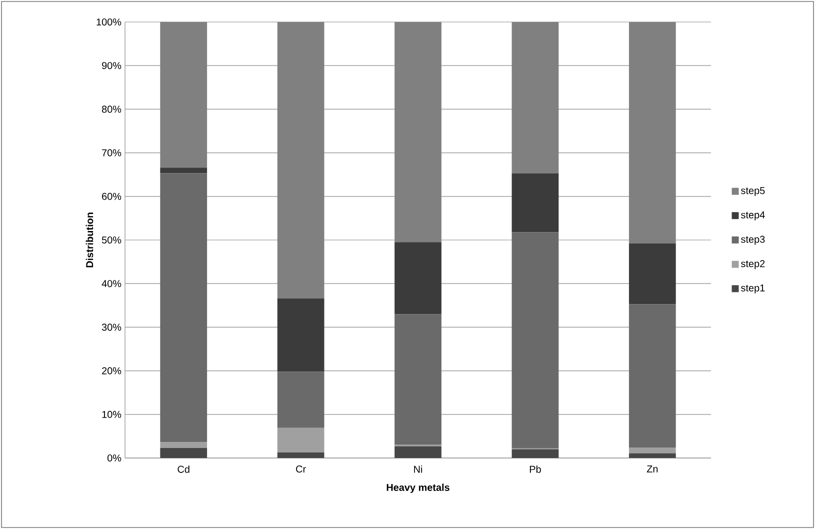  I want to click on y-tick-label: 30%, so click(112, 327).